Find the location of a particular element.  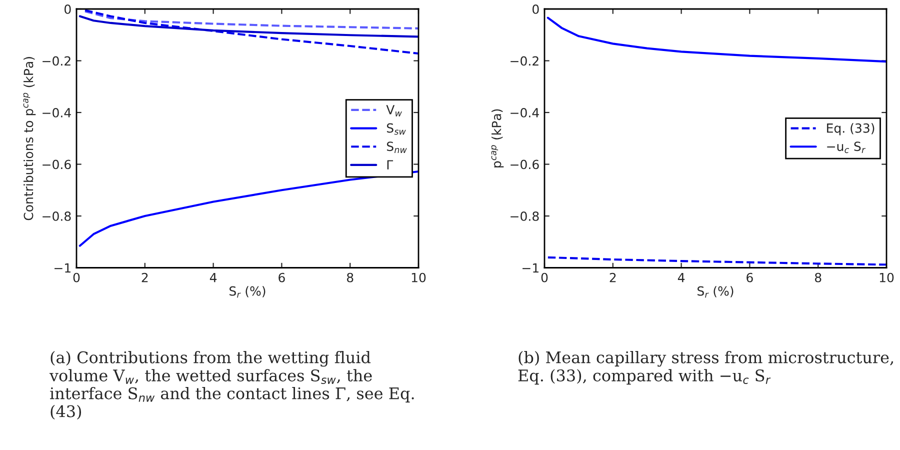

text: (b) Mean capillary stress from microstructure, Eq. (33), compared with −u$_{c}$ S$_{r}$ is located at coordinates (706, 368).